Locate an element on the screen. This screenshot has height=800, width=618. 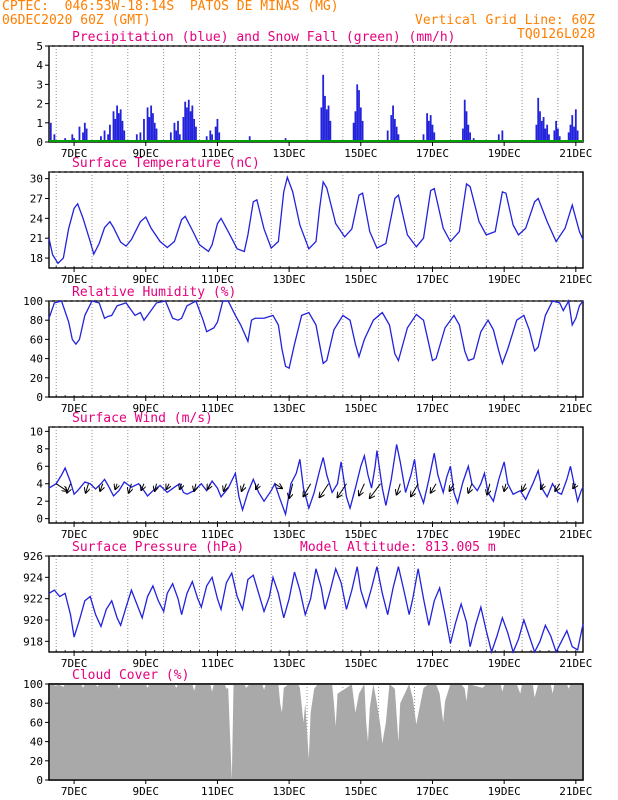
vertical-grid-note: Vertical Grid Line: 60Z is located at coordinates (505, 20).